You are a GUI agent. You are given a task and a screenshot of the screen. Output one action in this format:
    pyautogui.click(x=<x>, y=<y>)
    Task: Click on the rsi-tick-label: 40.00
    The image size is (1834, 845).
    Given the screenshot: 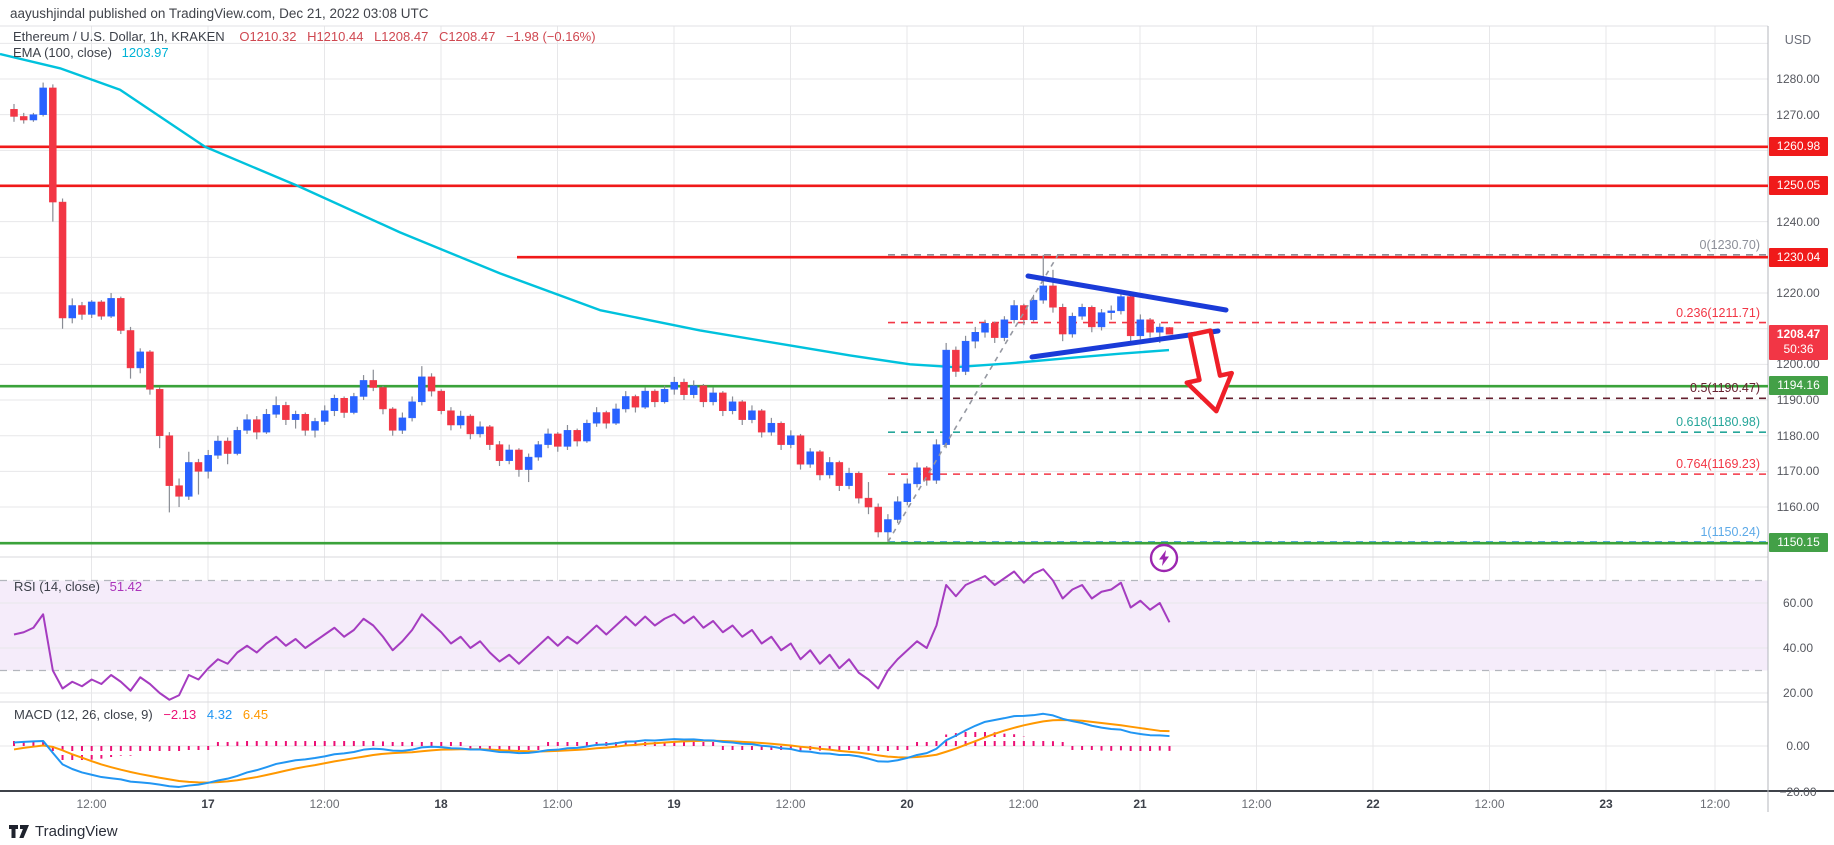 What is the action you would take?
    pyautogui.click(x=1798, y=648)
    